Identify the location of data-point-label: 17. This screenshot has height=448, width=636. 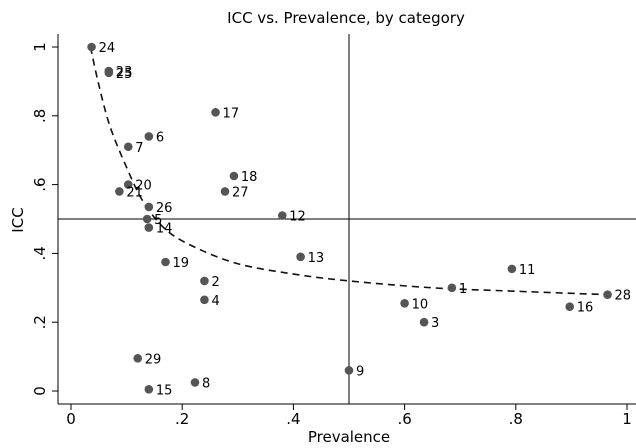
(231, 113).